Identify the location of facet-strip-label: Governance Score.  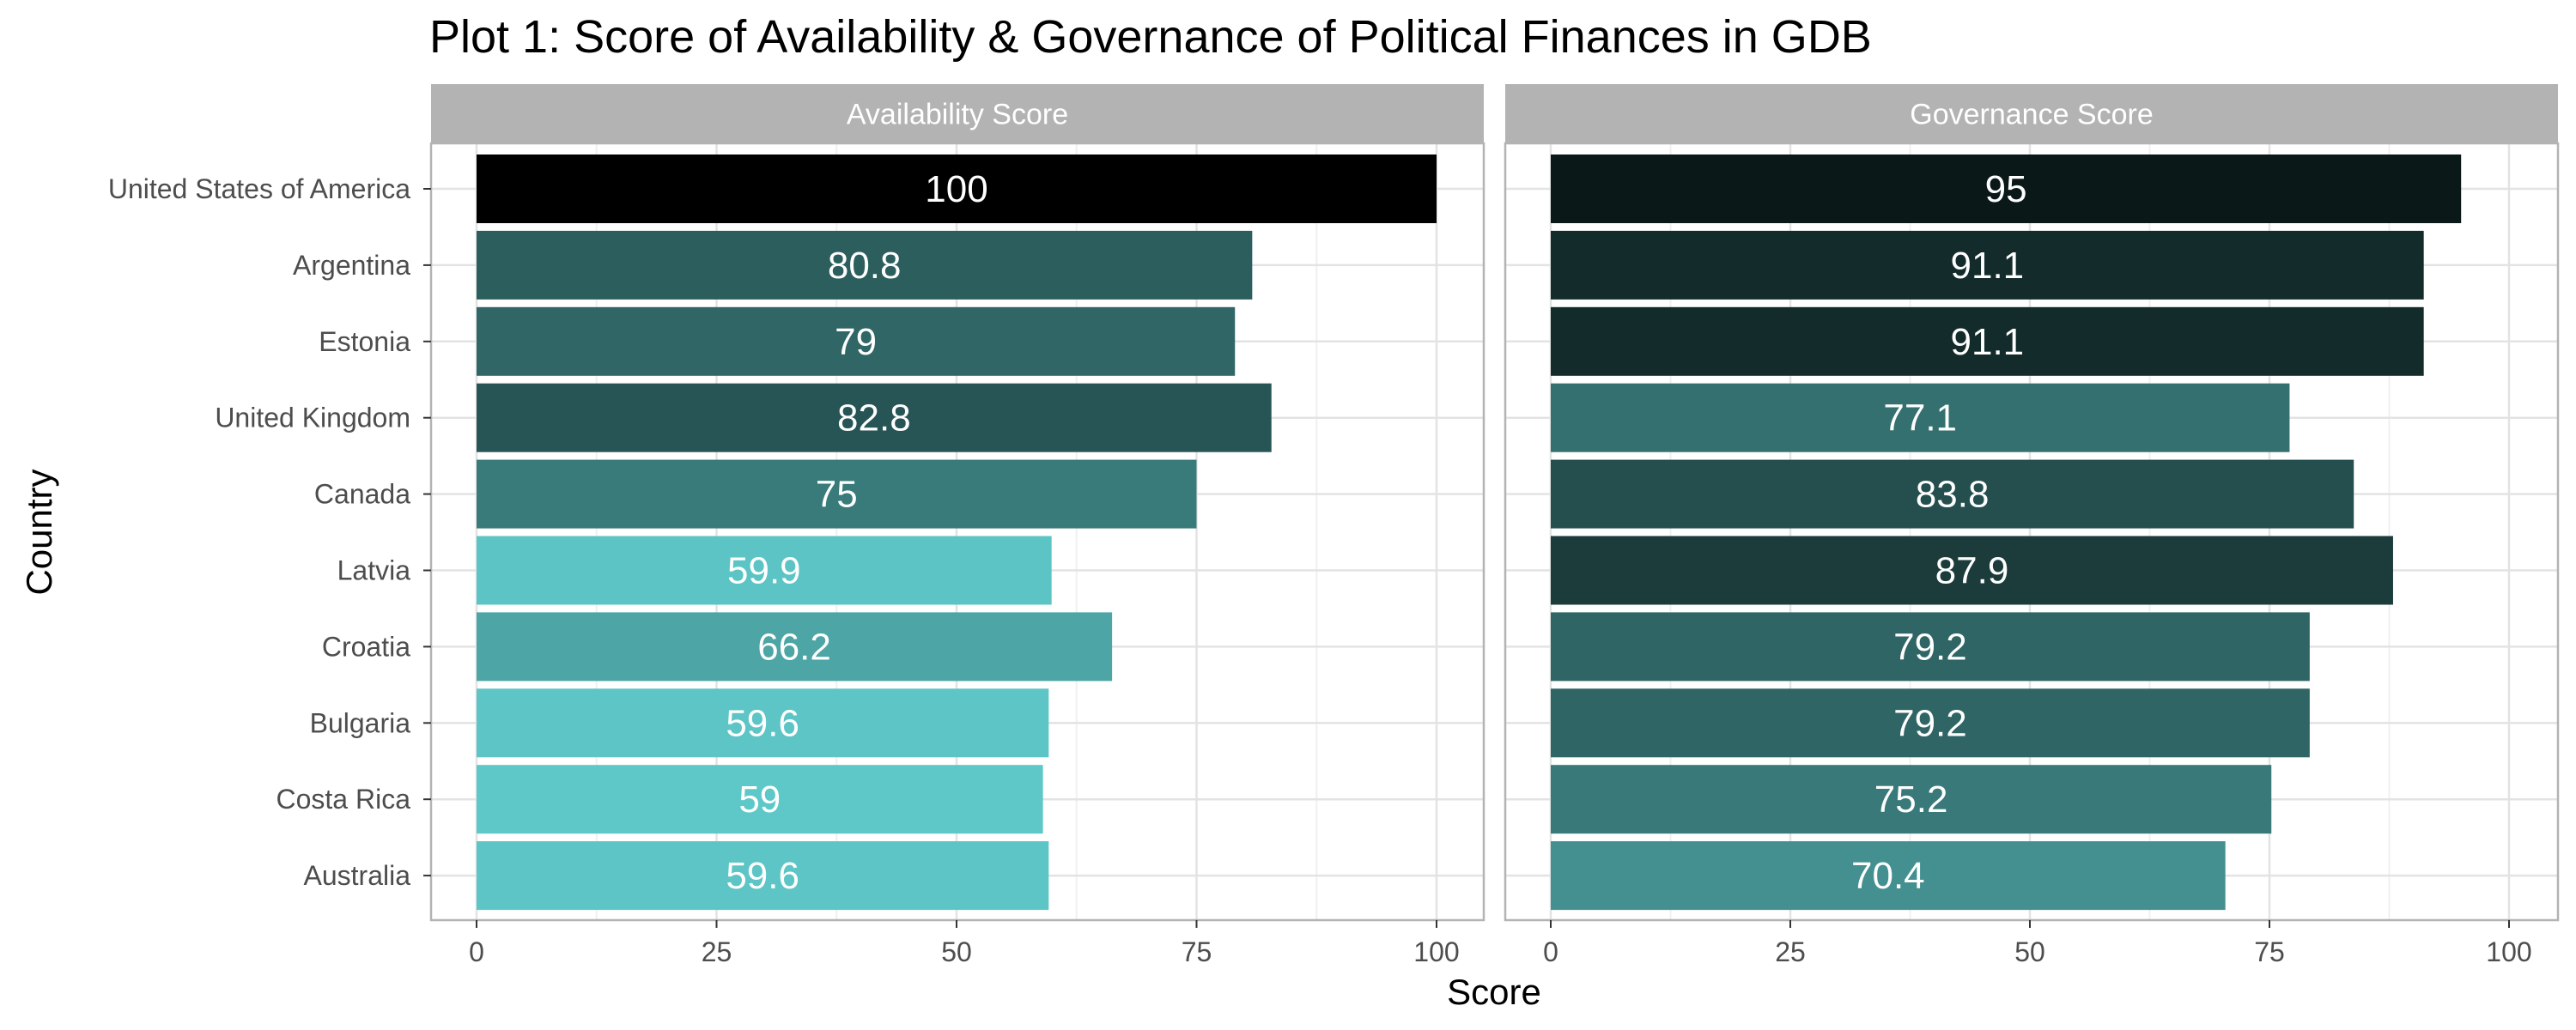
(2032, 115).